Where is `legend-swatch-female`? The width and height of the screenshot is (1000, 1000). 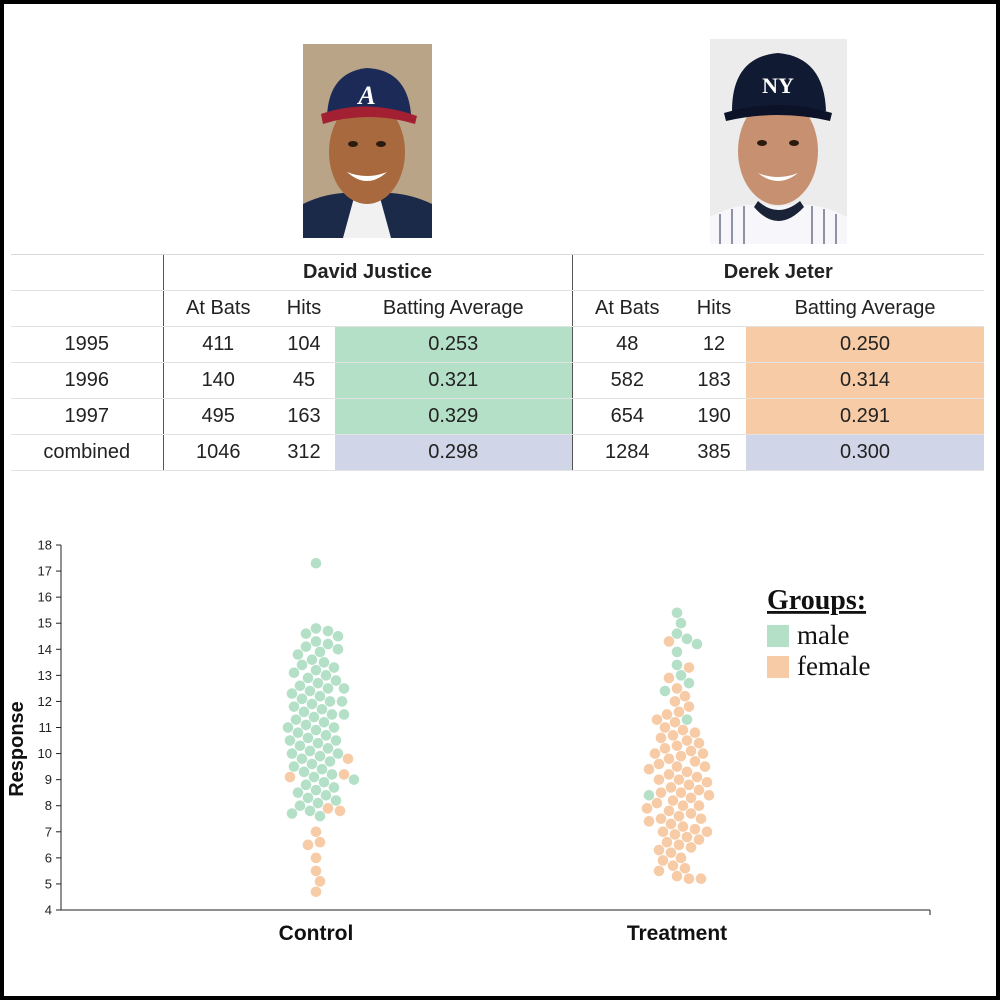
legend-swatch-female is located at coordinates (778, 667).